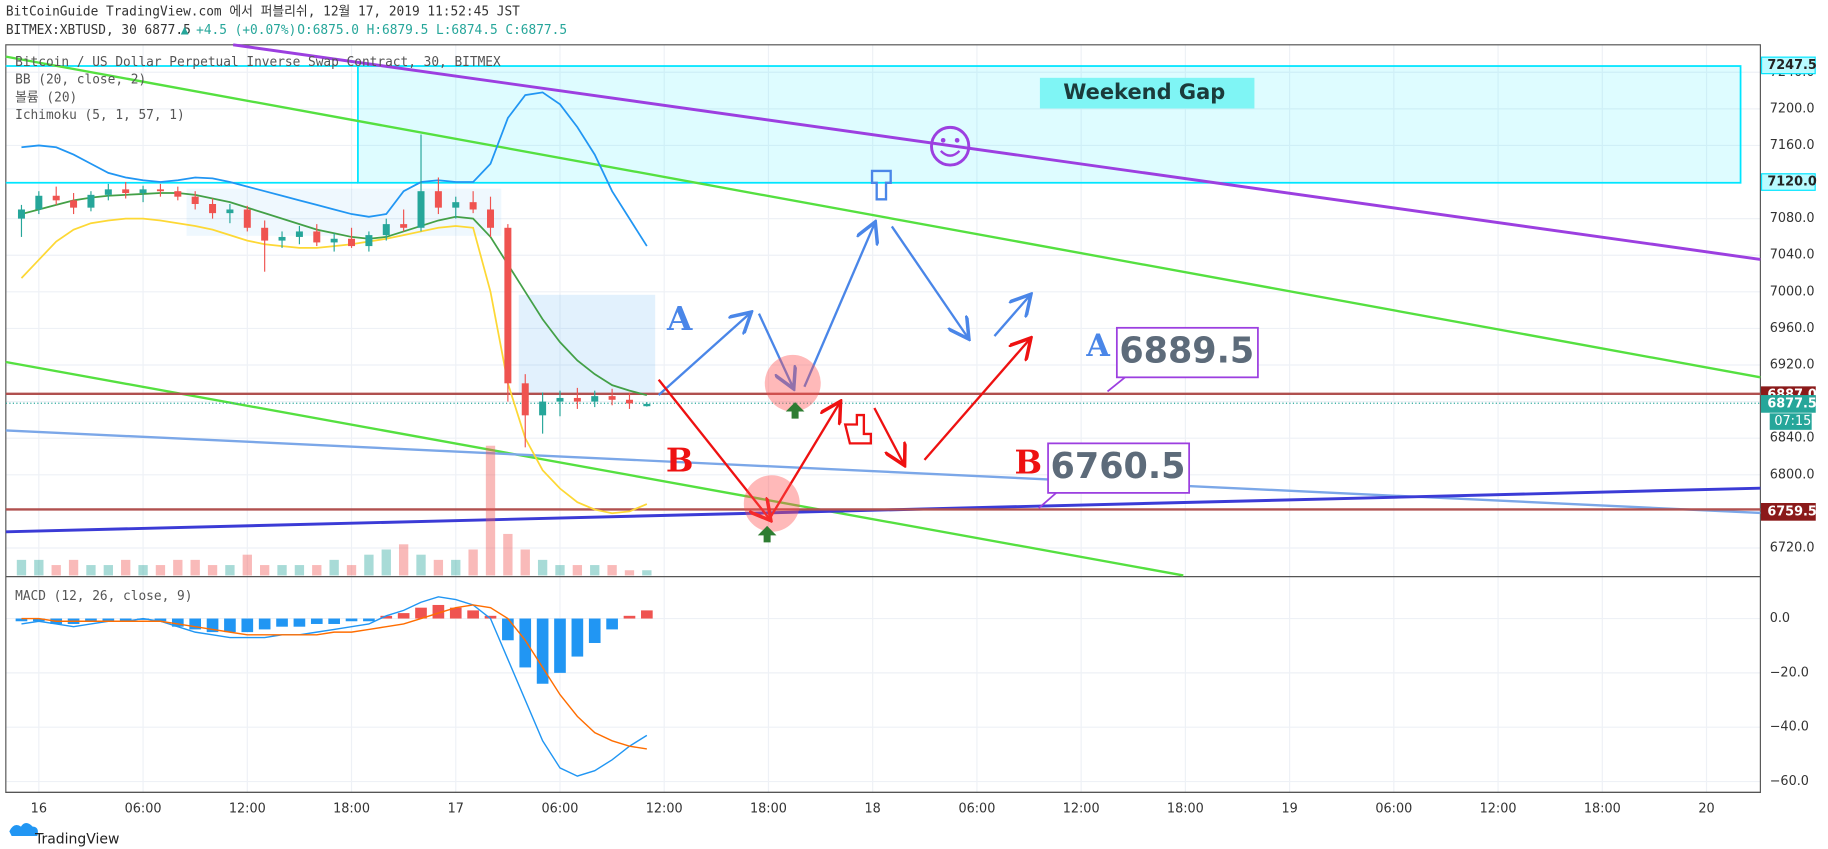 This screenshot has height=849, width=1828. I want to click on countdown: 07:15, so click(1792, 421).